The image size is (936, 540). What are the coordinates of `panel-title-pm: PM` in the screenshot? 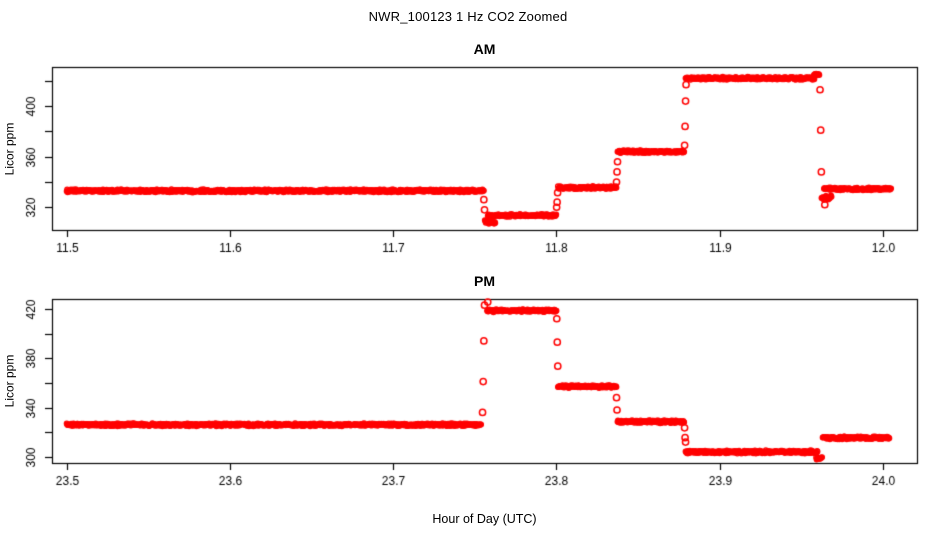 It's located at (484, 281).